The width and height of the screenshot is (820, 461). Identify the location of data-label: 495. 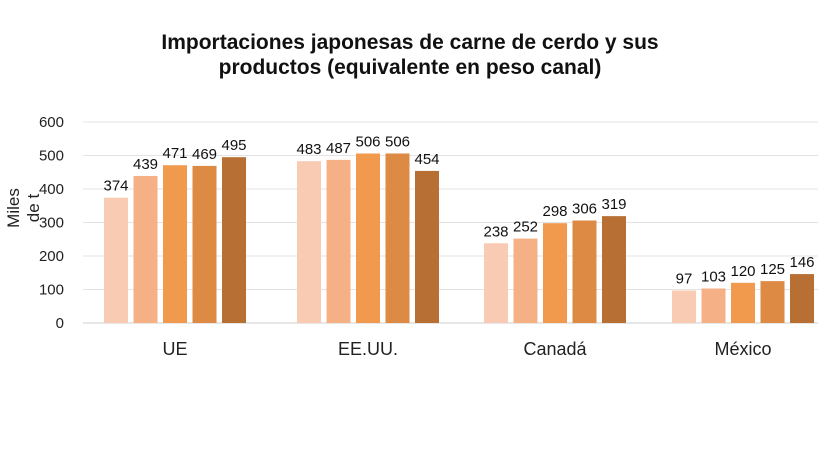
(233, 145).